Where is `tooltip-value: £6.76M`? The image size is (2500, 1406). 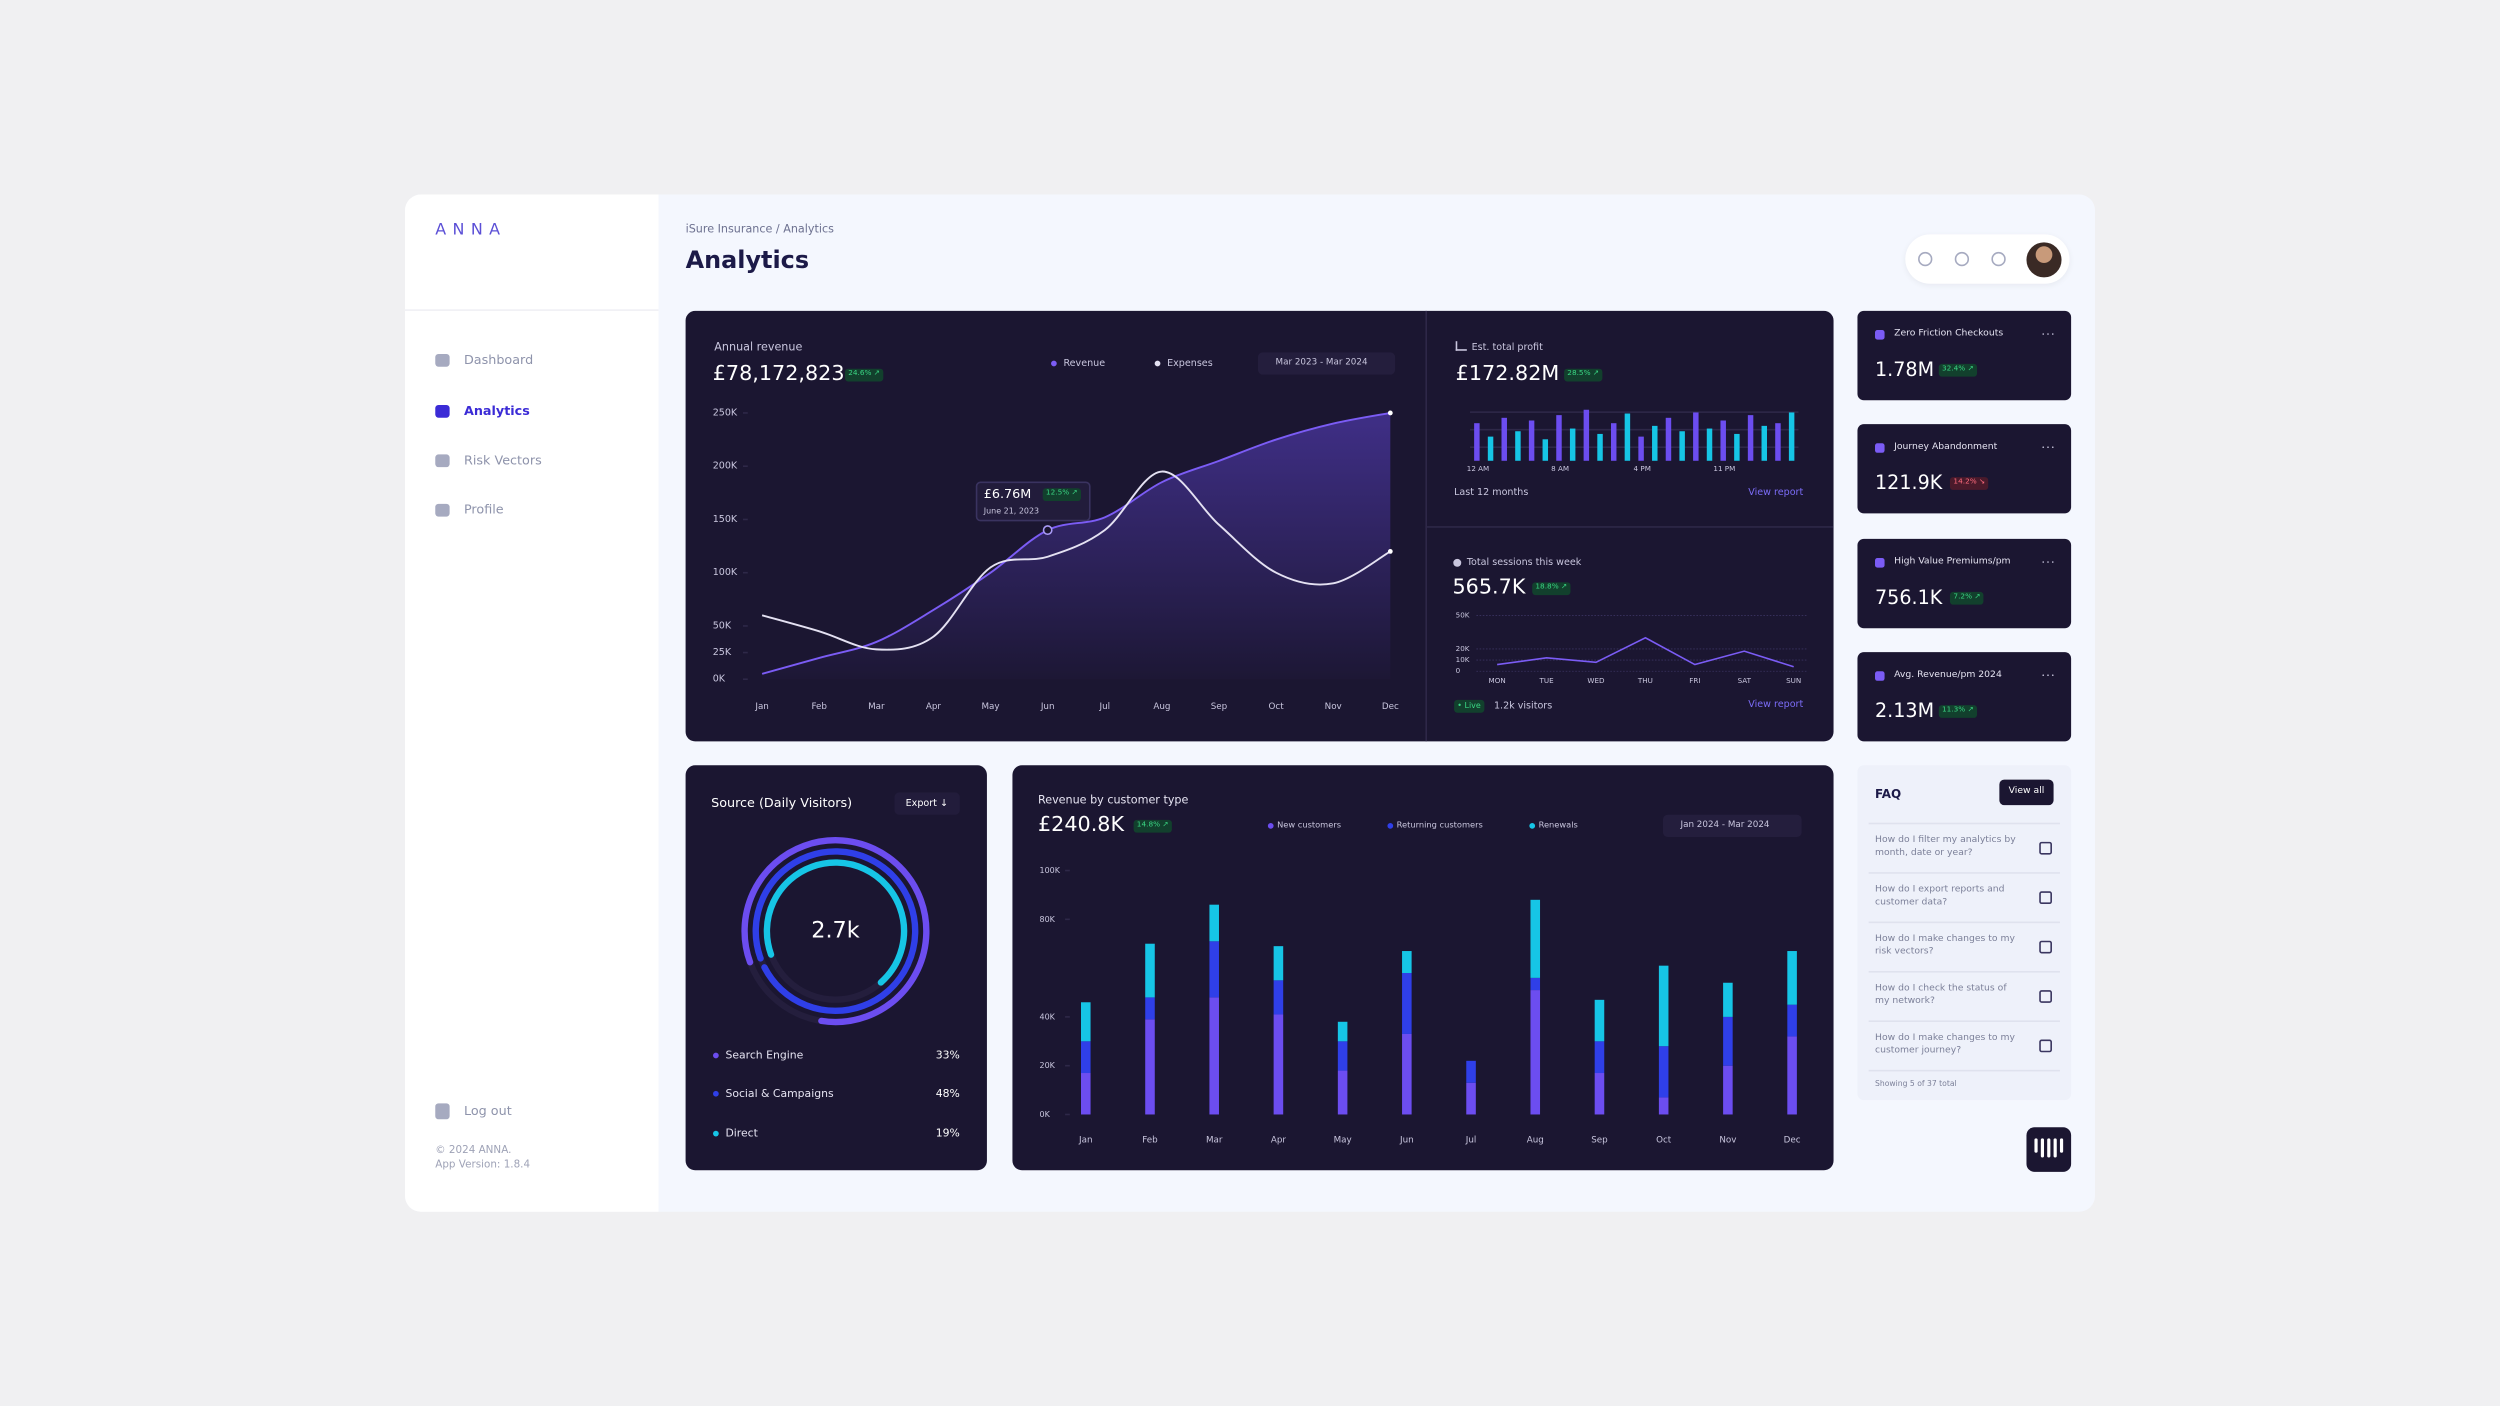
tooltip-value: £6.76M is located at coordinates (1007, 493).